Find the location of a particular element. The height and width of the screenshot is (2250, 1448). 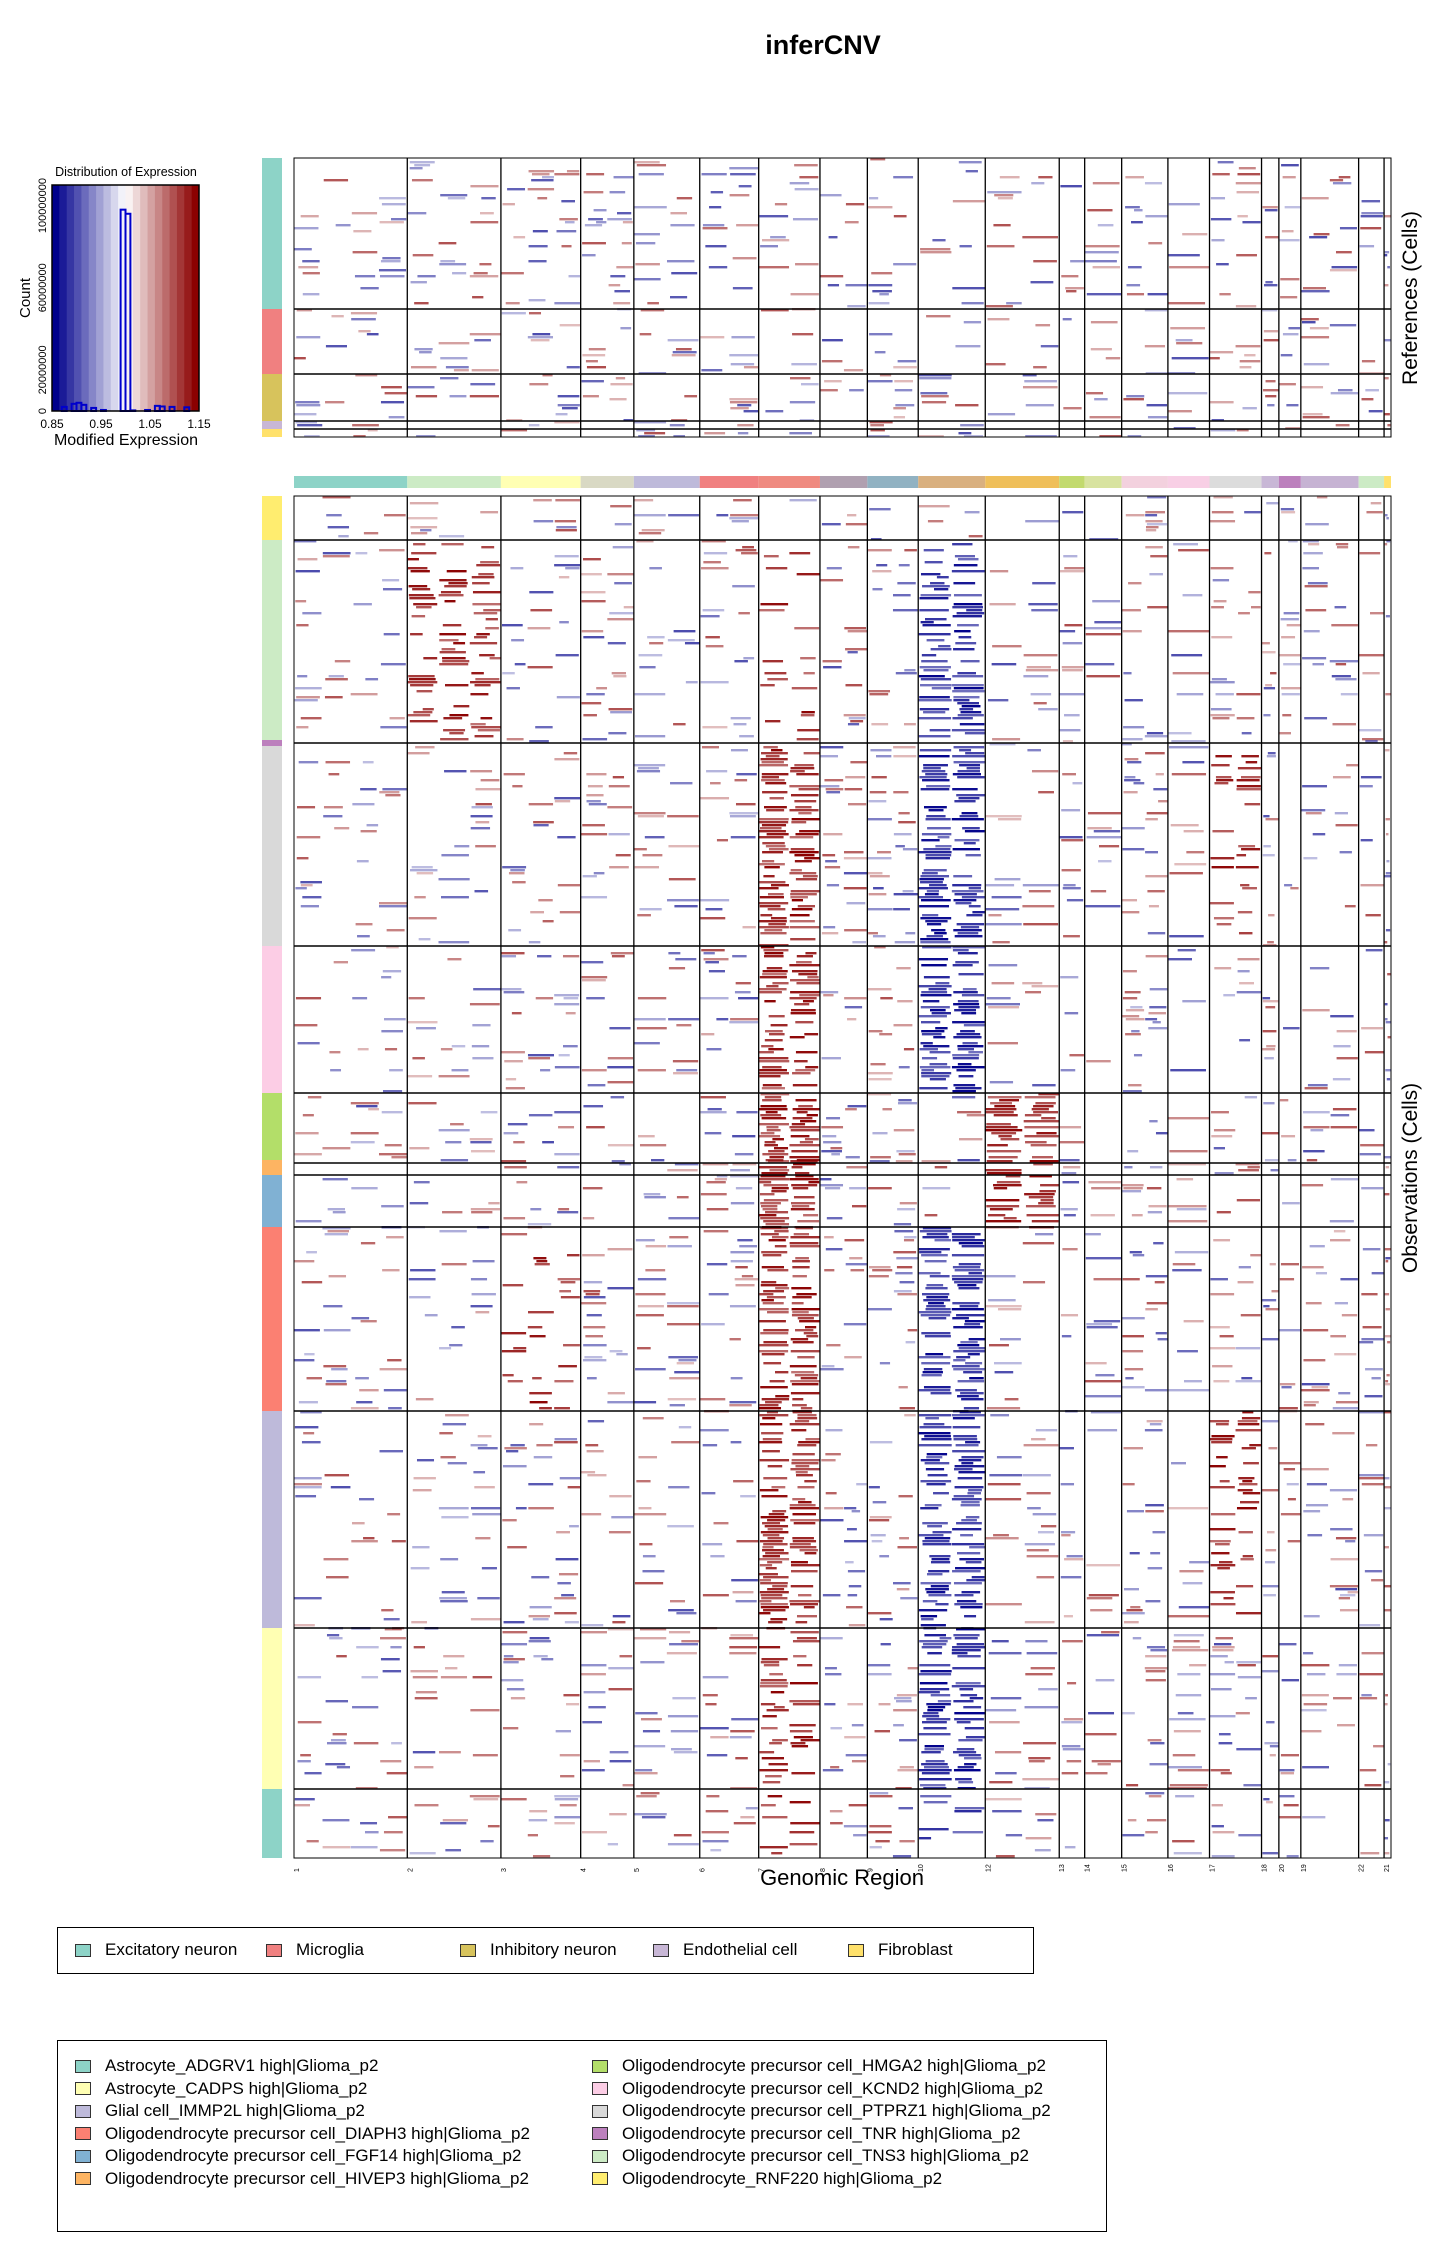

legend-item: Astrocyte_ADGRV1 high|Glioma_p2 is located at coordinates (226, 2066).